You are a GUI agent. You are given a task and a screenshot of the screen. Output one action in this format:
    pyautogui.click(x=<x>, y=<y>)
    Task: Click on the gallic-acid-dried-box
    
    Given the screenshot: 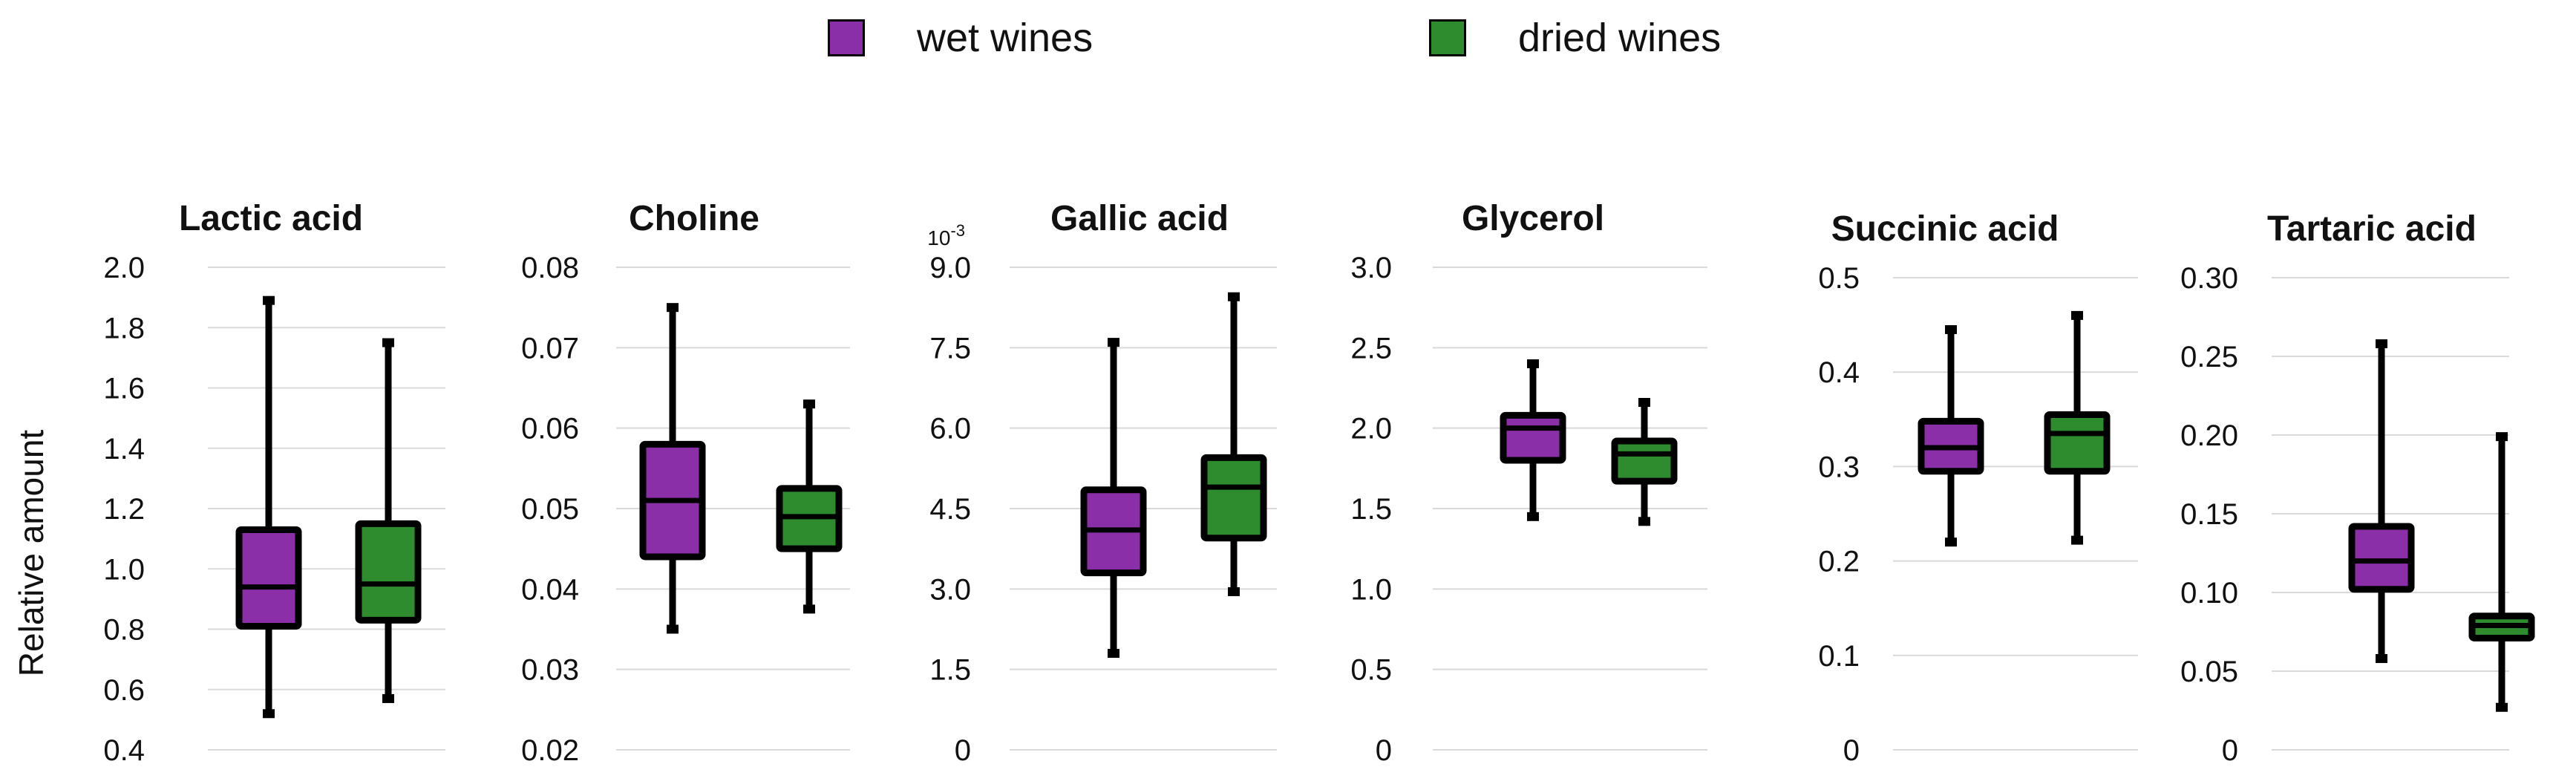 What is the action you would take?
    pyautogui.click(x=1233, y=498)
    